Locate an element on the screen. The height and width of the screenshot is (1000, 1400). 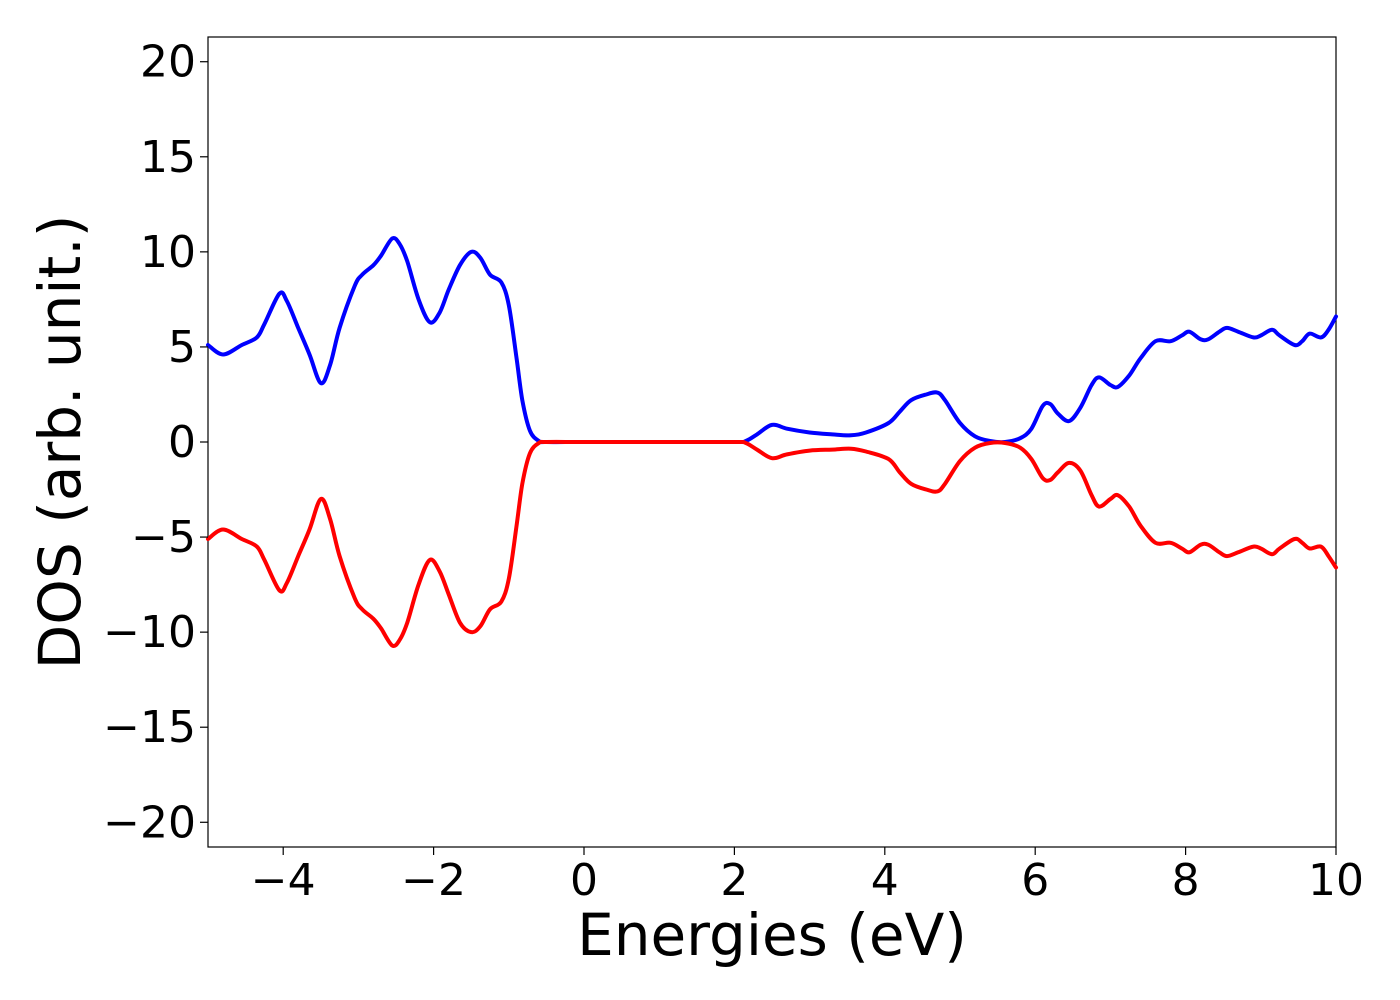
x-tick-label: 6 is located at coordinates (1035, 880).